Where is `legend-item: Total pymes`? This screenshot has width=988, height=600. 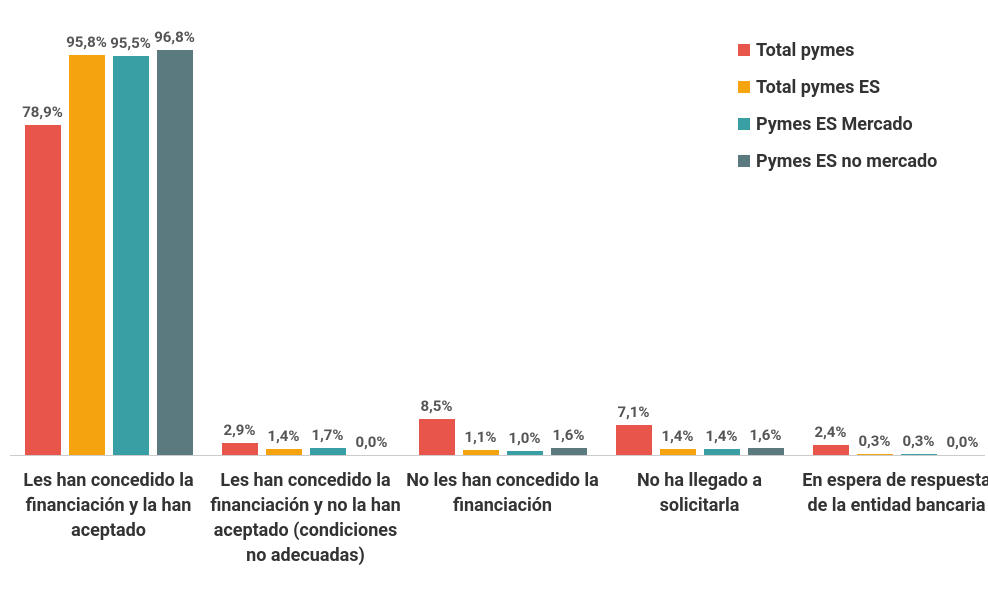
legend-item: Total pymes is located at coordinates (796, 50).